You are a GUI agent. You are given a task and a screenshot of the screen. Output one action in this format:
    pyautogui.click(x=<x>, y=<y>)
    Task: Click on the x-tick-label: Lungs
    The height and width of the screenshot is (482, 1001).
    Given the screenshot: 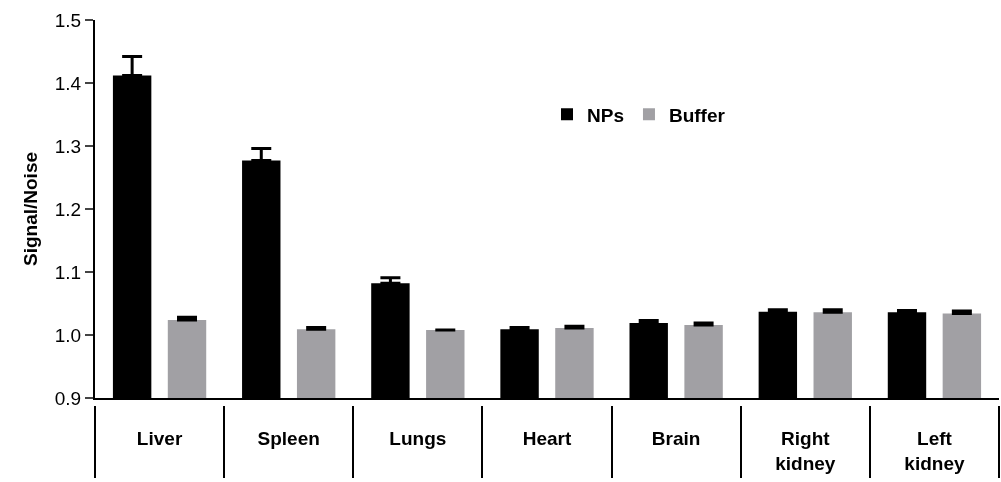 What is the action you would take?
    pyautogui.click(x=418, y=438)
    